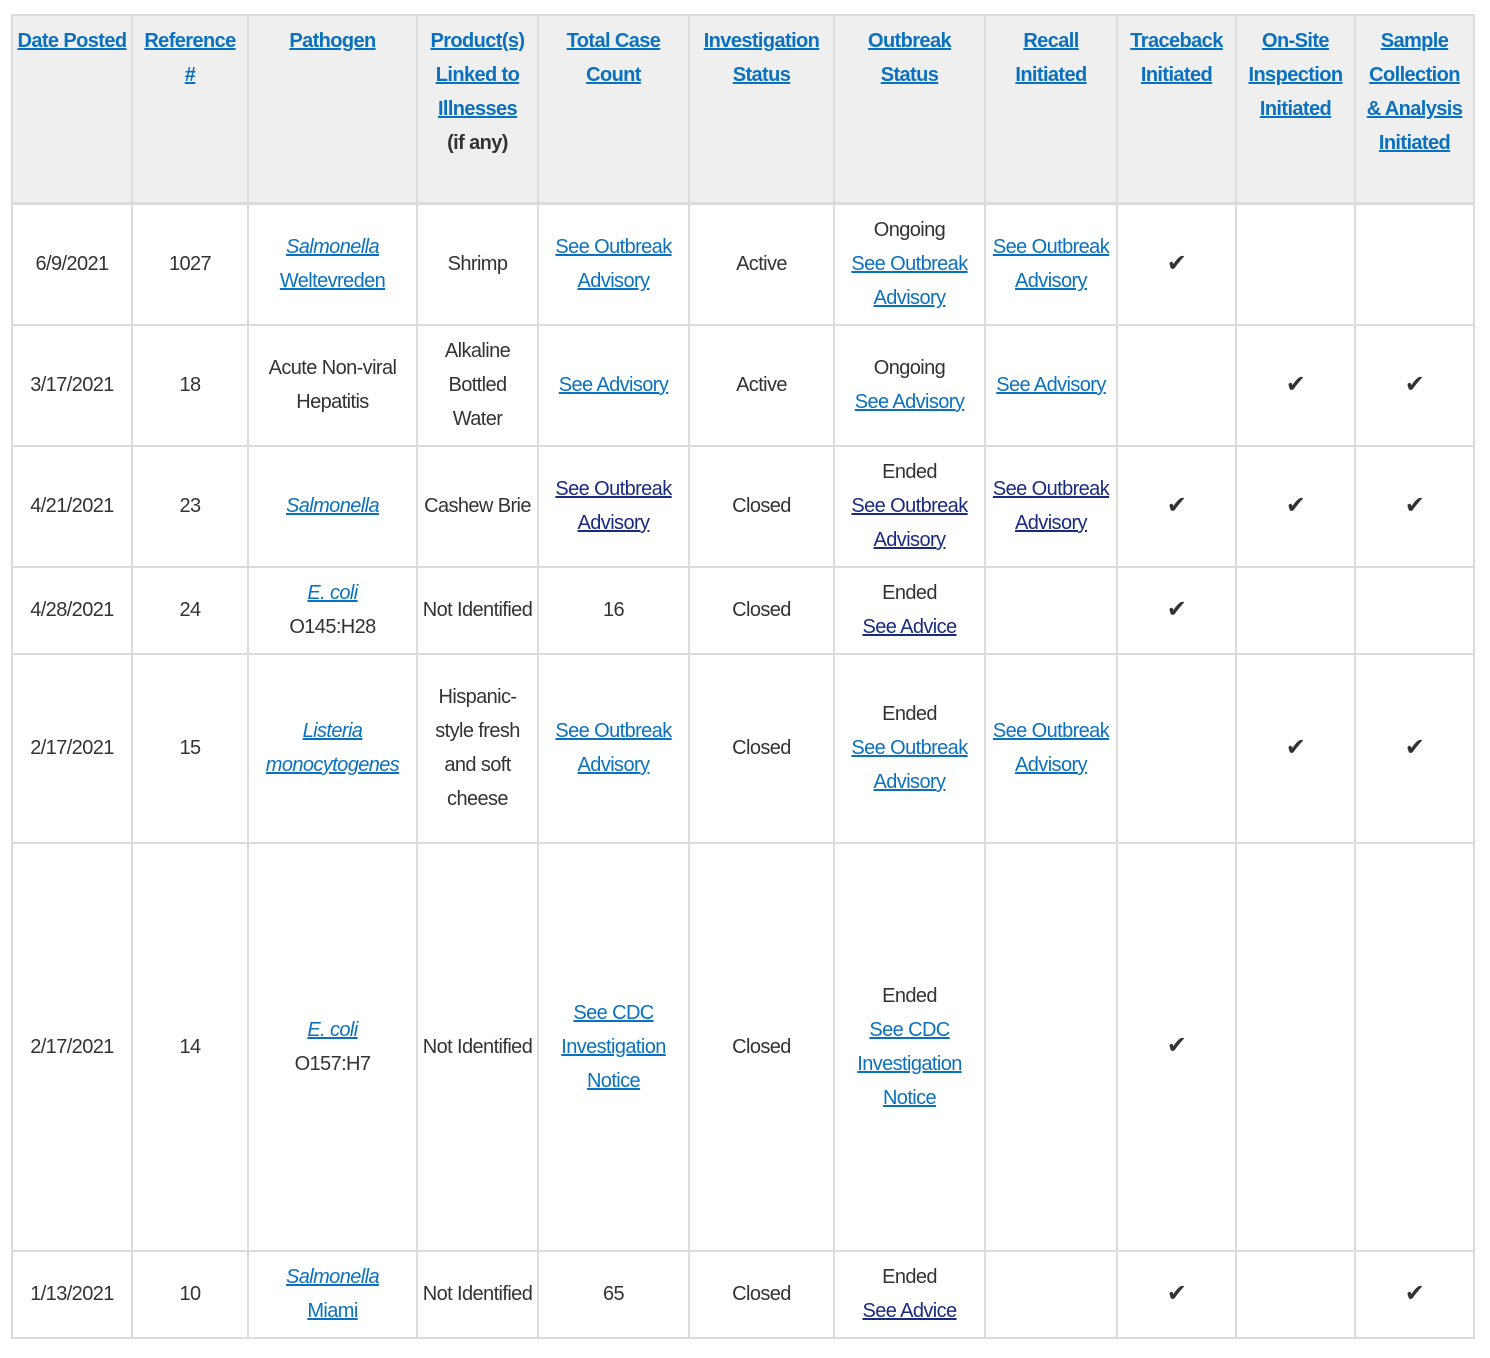 The width and height of the screenshot is (1490, 1358). I want to click on cell-pathogen: Salmonella Weltevreden, so click(332, 264).